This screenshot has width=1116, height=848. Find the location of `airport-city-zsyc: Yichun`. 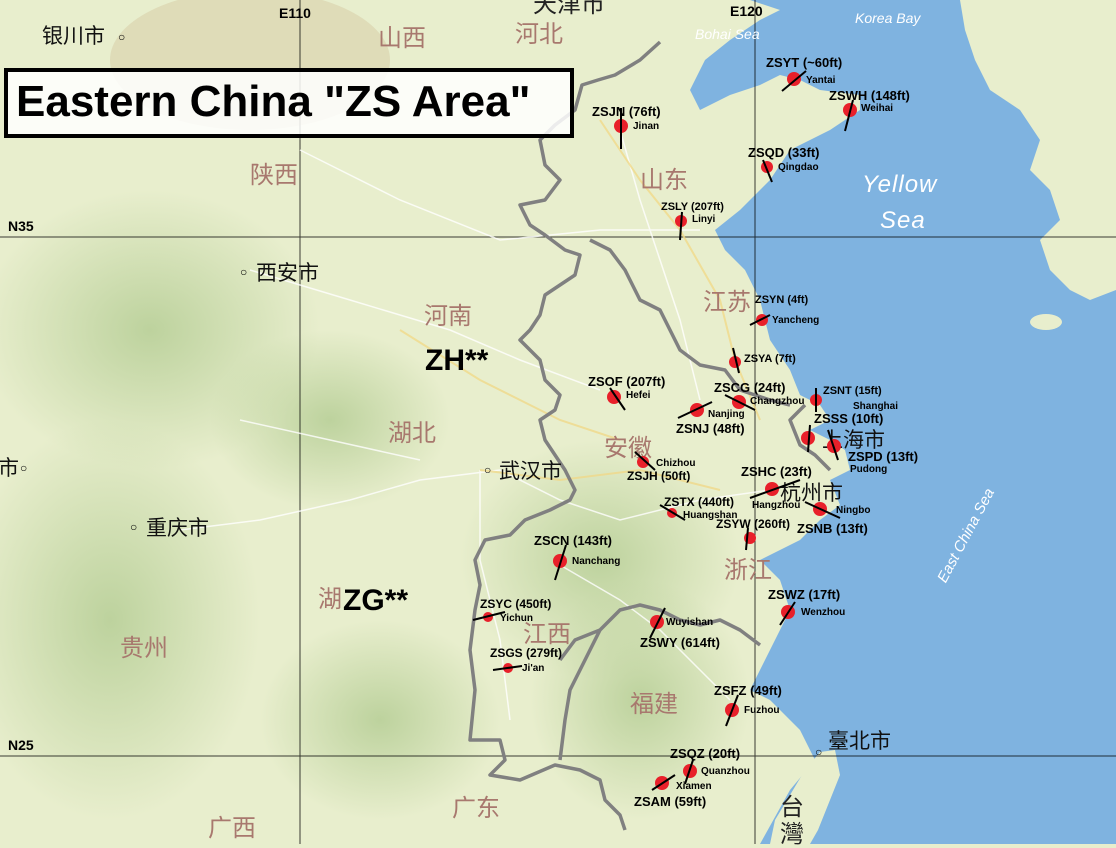

airport-city-zsyc: Yichun is located at coordinates (516, 618).